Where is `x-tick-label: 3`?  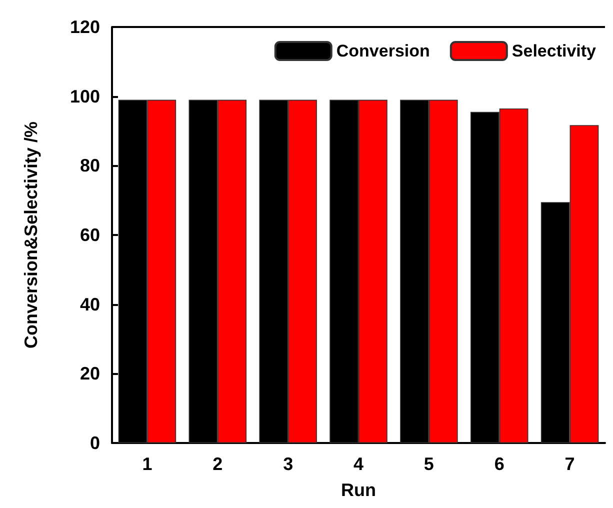
x-tick-label: 3 is located at coordinates (288, 464).